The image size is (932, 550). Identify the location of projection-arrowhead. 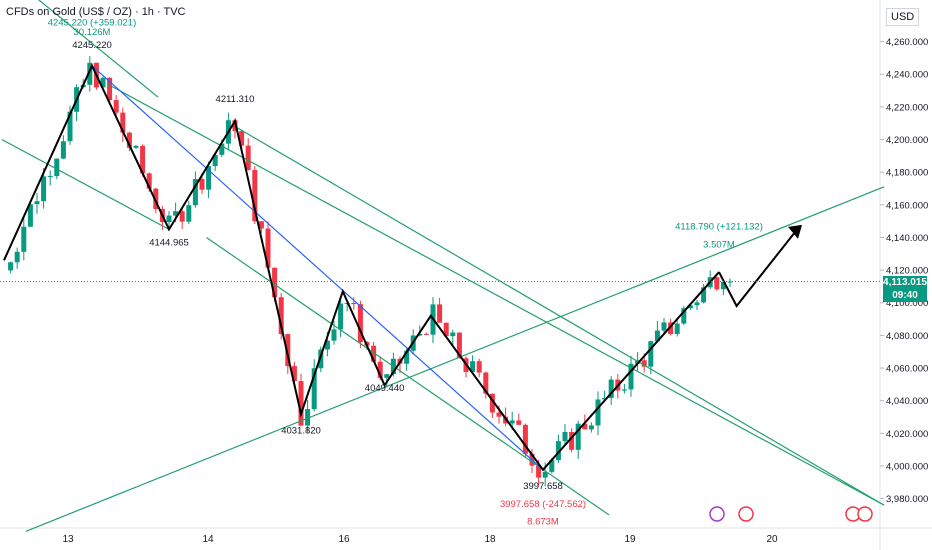
(795, 231).